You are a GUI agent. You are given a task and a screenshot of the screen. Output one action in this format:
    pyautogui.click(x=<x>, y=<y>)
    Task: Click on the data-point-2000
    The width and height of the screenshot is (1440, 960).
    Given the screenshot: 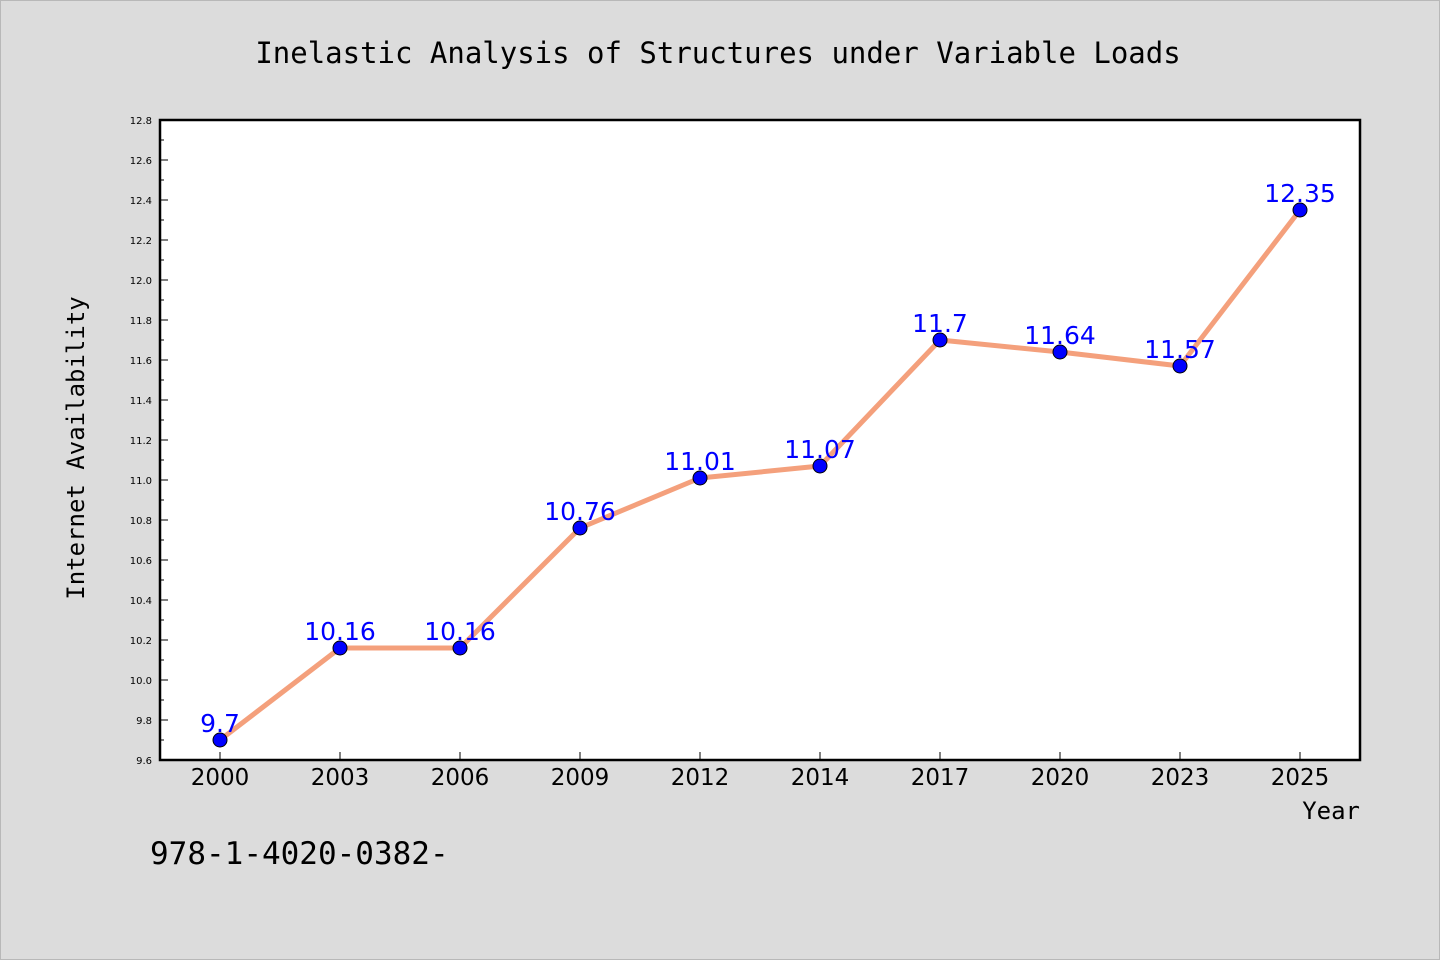 What is the action you would take?
    pyautogui.click(x=220, y=740)
    